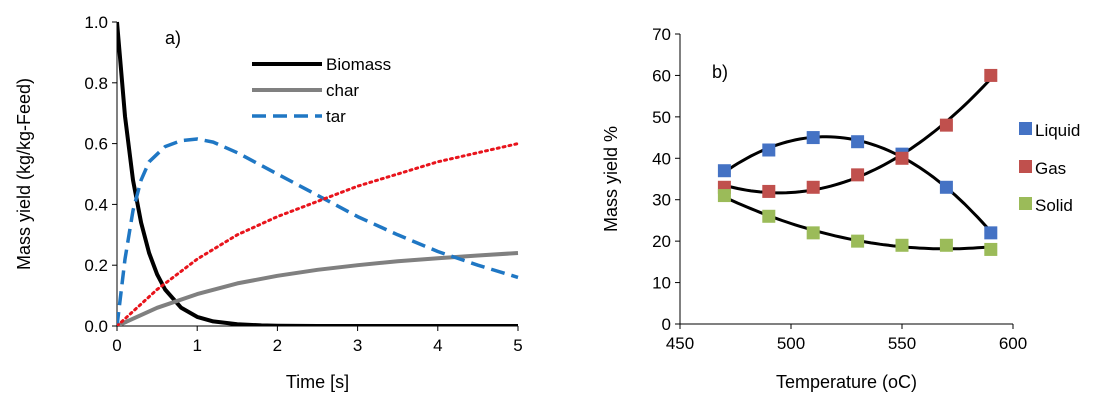 This screenshot has width=1118, height=397. What do you see at coordinates (1054, 205) in the screenshot?
I see `legend-label-solid: Solid` at bounding box center [1054, 205].